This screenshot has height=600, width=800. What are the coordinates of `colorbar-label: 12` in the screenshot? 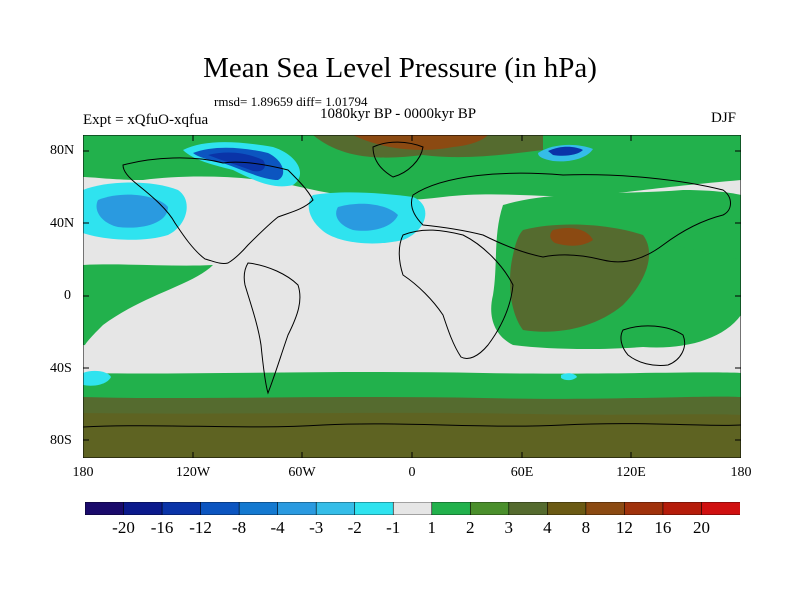 It's located at (624, 527).